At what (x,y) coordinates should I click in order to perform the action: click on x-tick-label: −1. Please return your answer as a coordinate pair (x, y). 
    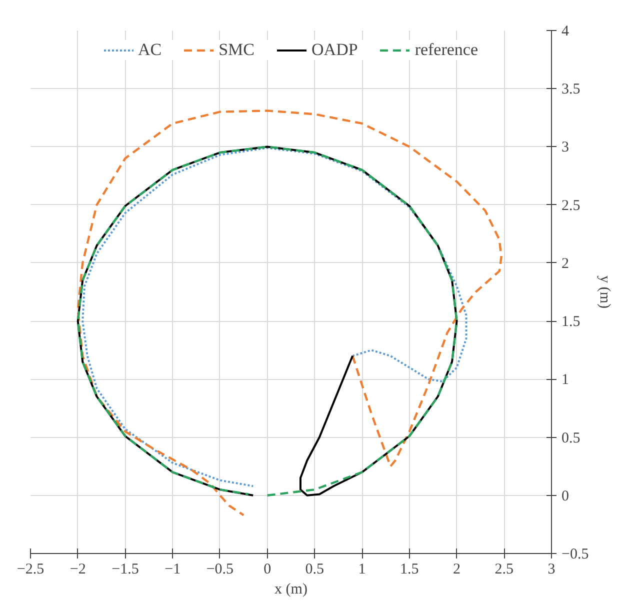
    Looking at the image, I should click on (172, 570).